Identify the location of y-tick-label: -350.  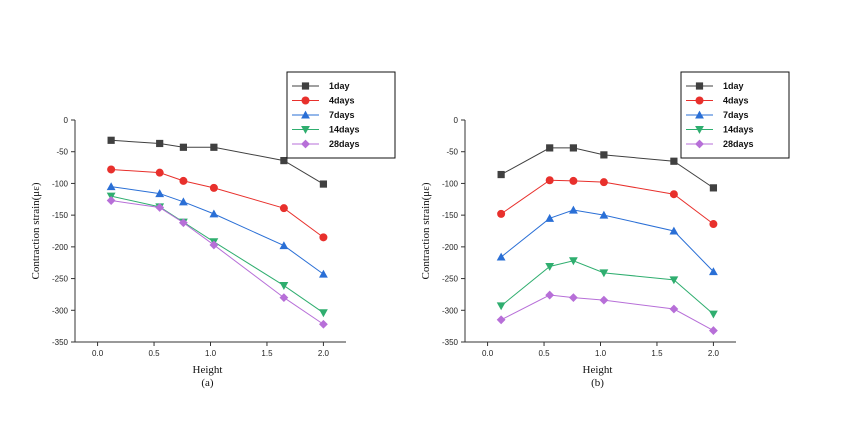
(60, 342).